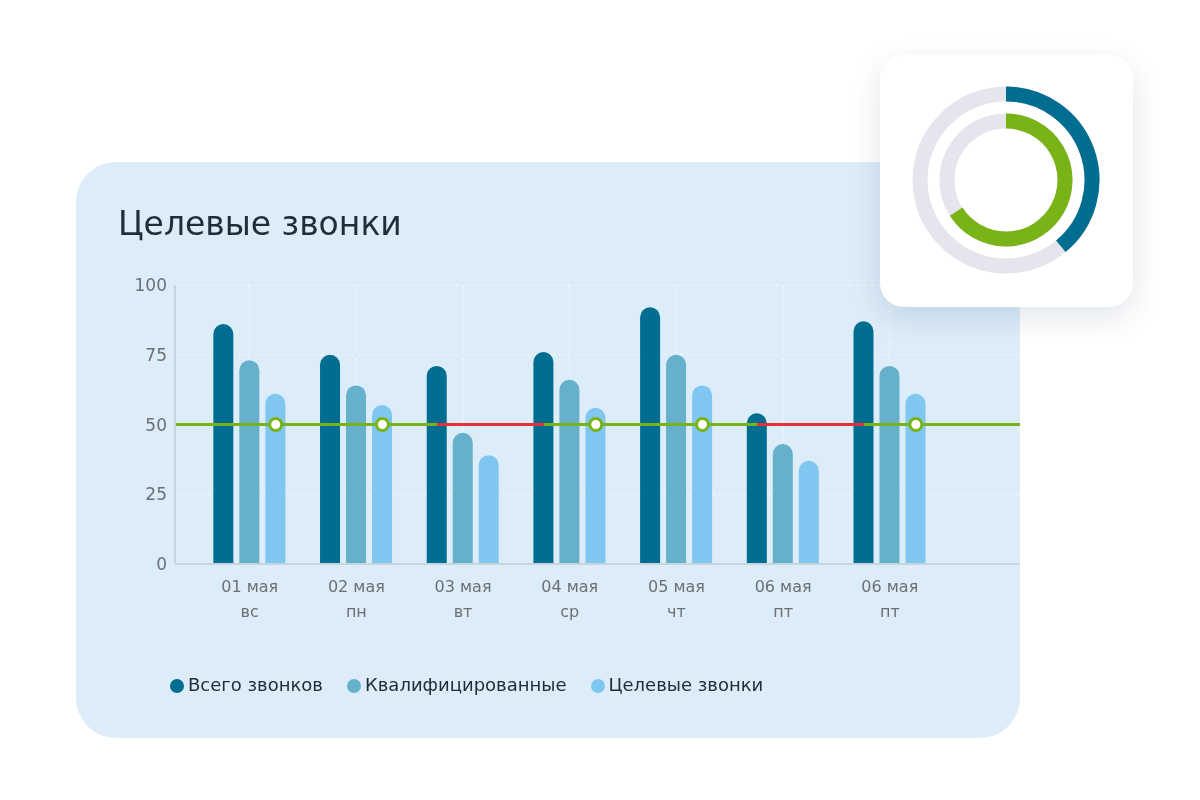 This screenshot has height=800, width=1200. I want to click on y-tick-label: 50, so click(156, 424).